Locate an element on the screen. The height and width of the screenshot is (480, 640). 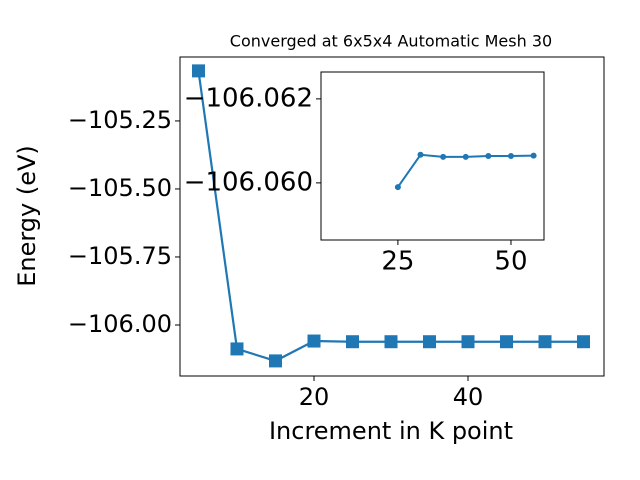
y-tick-label: −105.25 is located at coordinates (120, 120).